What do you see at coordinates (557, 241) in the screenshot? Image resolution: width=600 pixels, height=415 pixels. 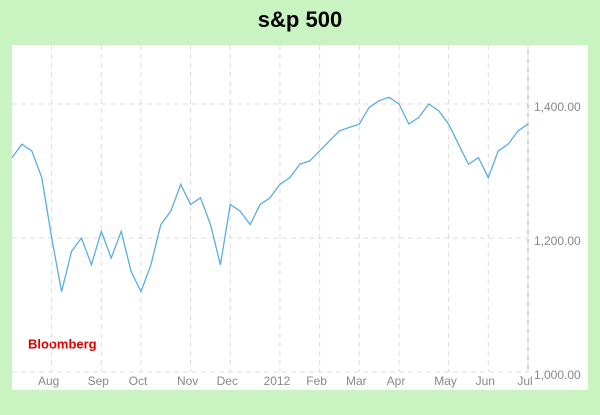 I see `y-tick-label: 1,200.00` at bounding box center [557, 241].